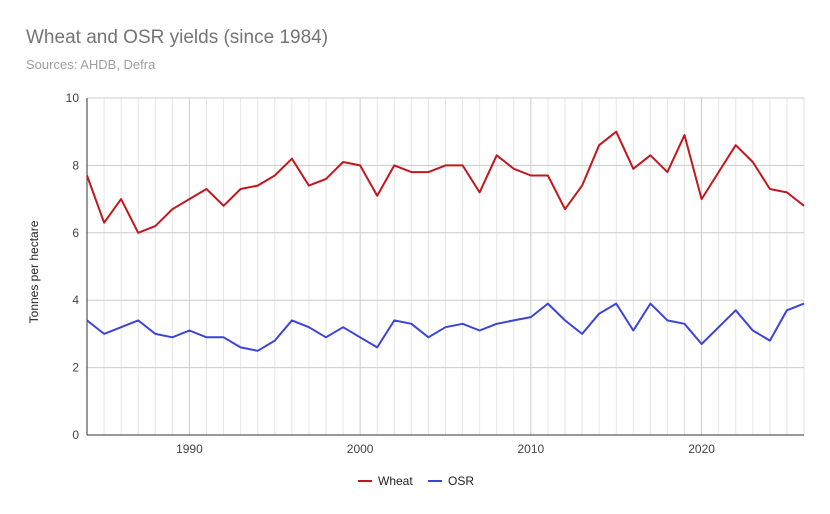  Describe the element at coordinates (75, 165) in the screenshot. I see `y-tick-label: 8` at that location.